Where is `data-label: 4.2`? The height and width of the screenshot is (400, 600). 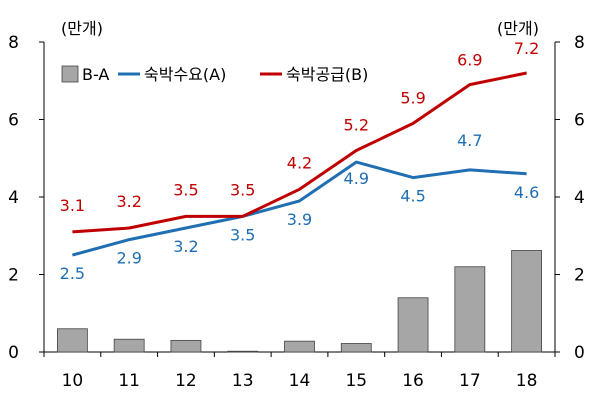
data-label: 4.2 is located at coordinates (299, 162).